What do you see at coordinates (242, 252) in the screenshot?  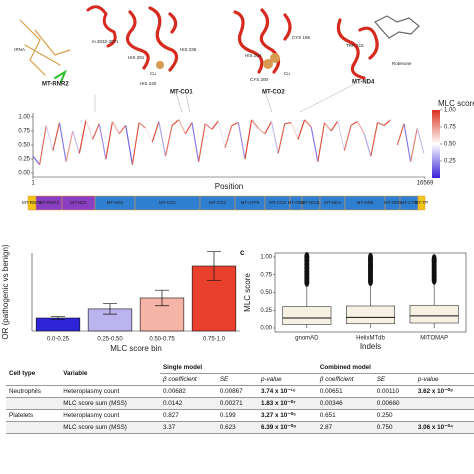 I see `panel-letter: c` at bounding box center [242, 252].